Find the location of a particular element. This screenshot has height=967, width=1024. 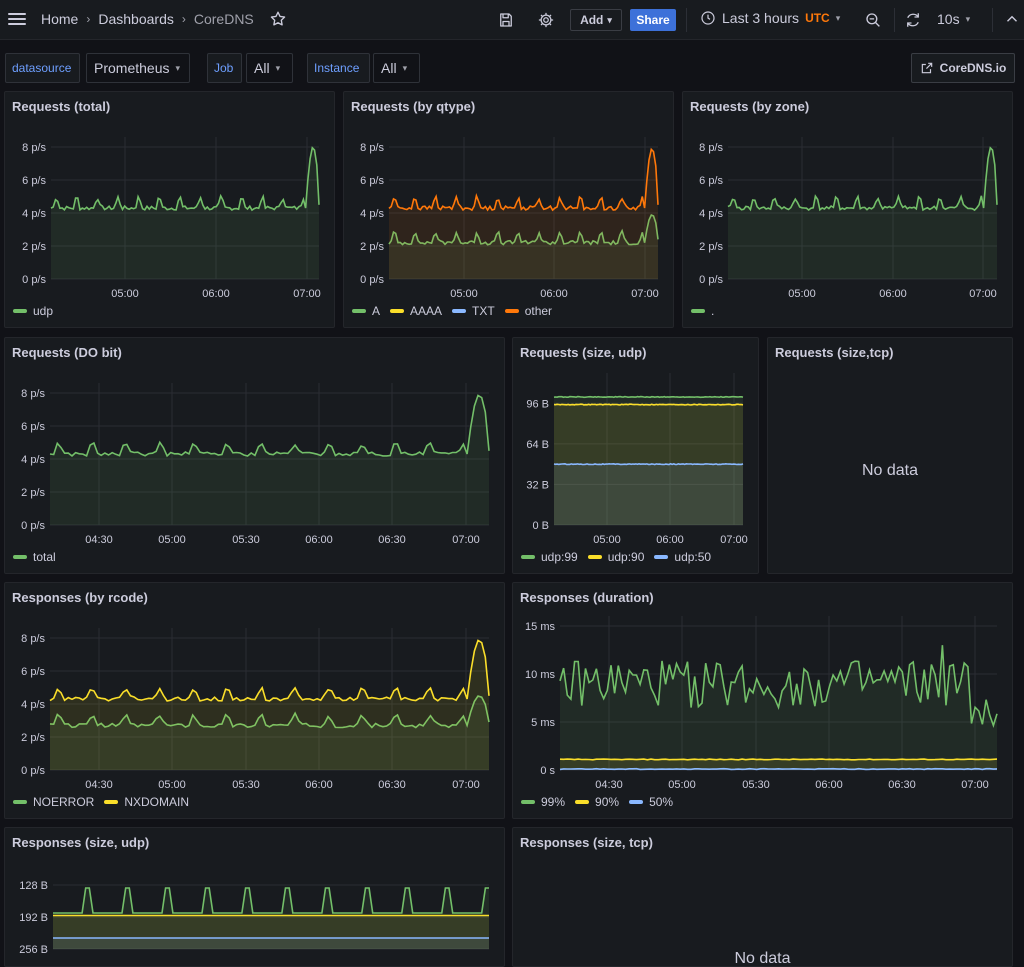

menu-icon is located at coordinates (17, 20).